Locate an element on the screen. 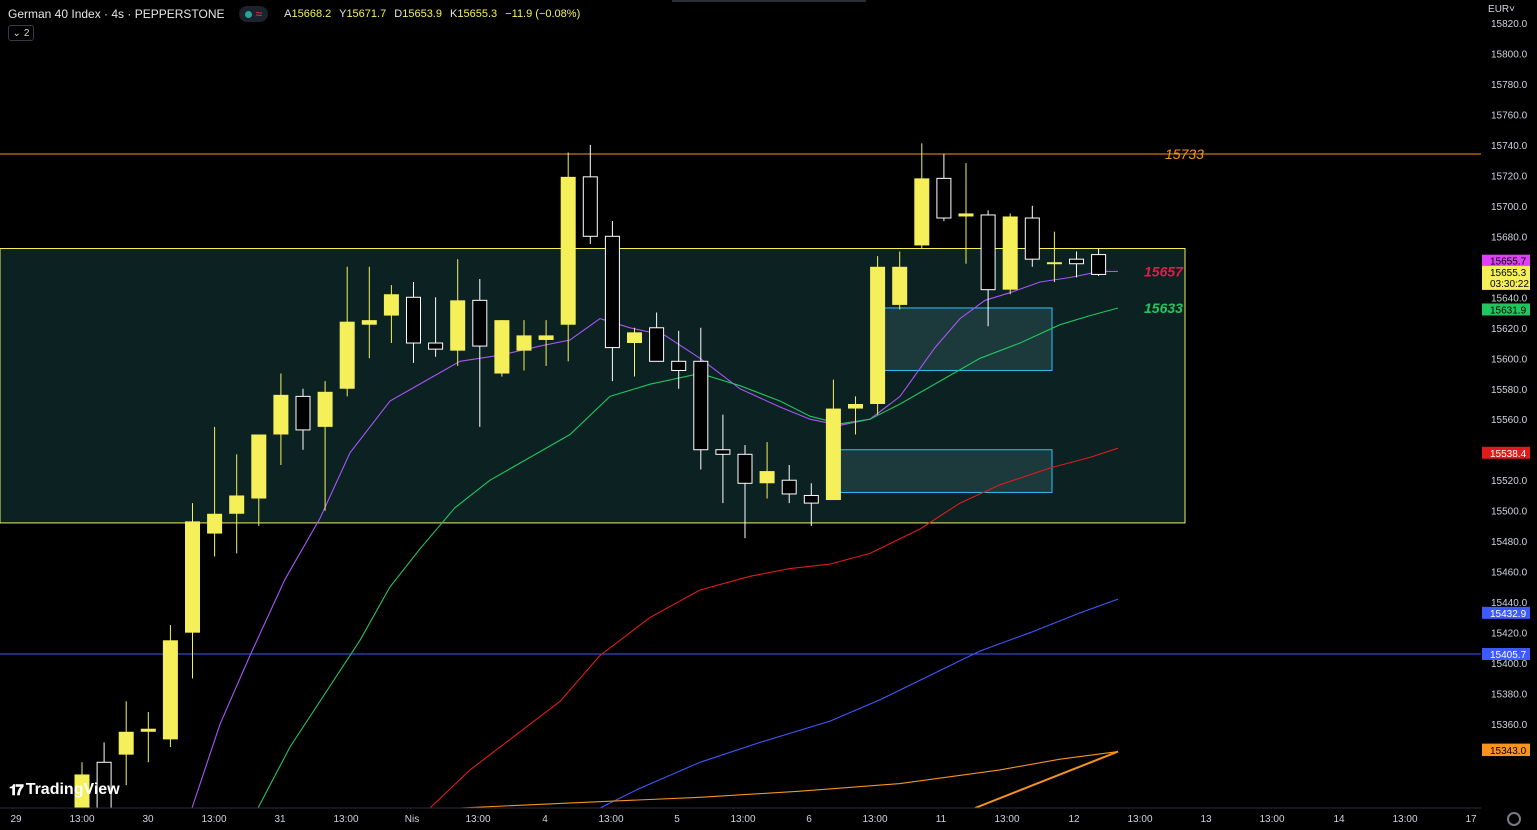 The image size is (1537, 830). value-labels-layer: 15733 15657 15633 is located at coordinates (1174, 231).